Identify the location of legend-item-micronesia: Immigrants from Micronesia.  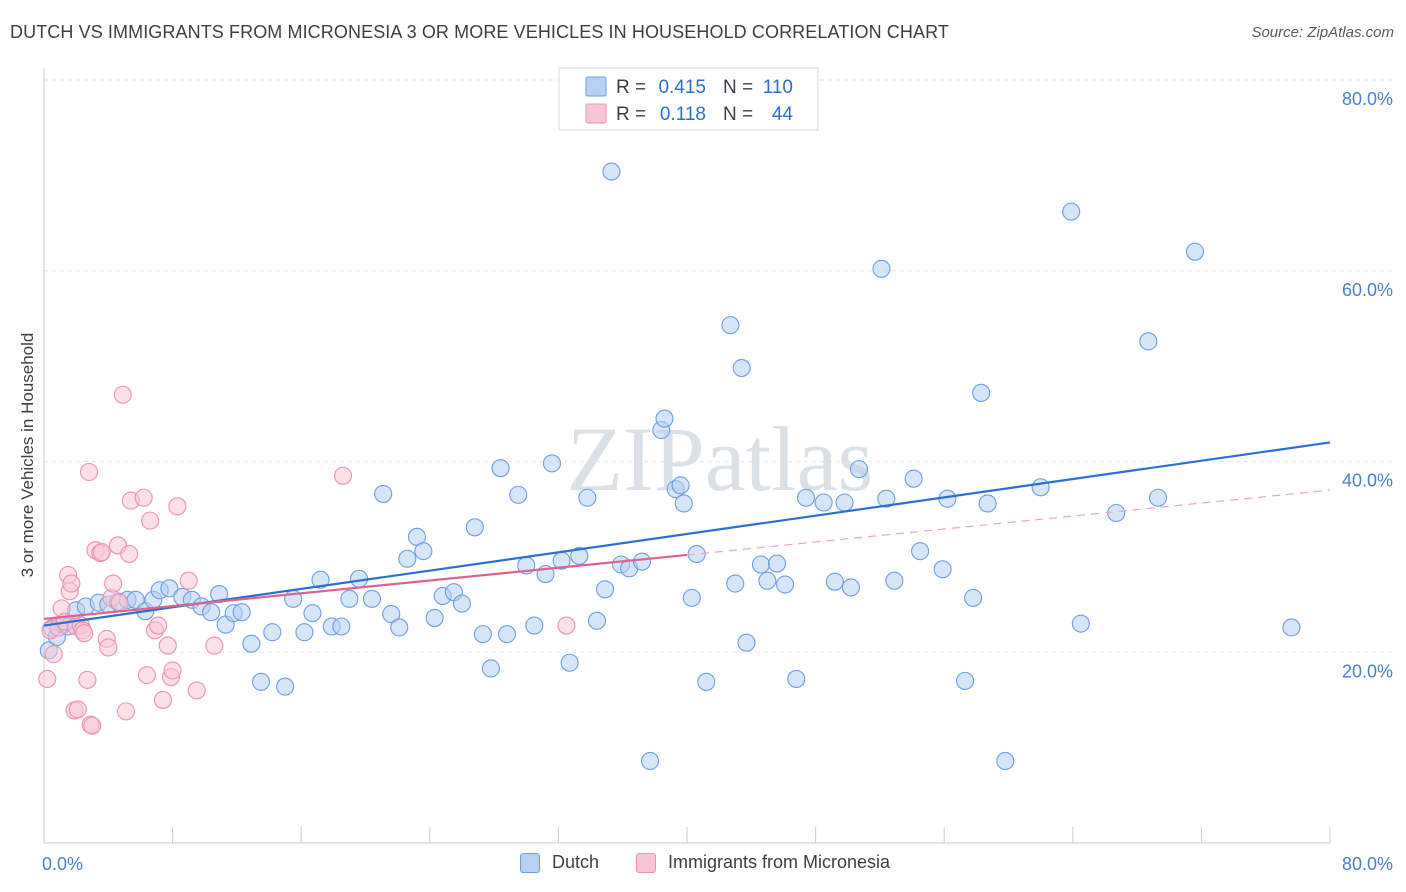
(763, 862).